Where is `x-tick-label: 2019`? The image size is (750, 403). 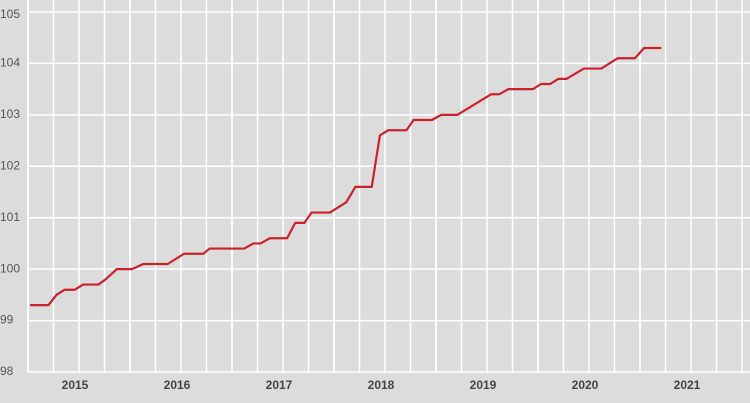
x-tick-label: 2019 is located at coordinates (483, 385).